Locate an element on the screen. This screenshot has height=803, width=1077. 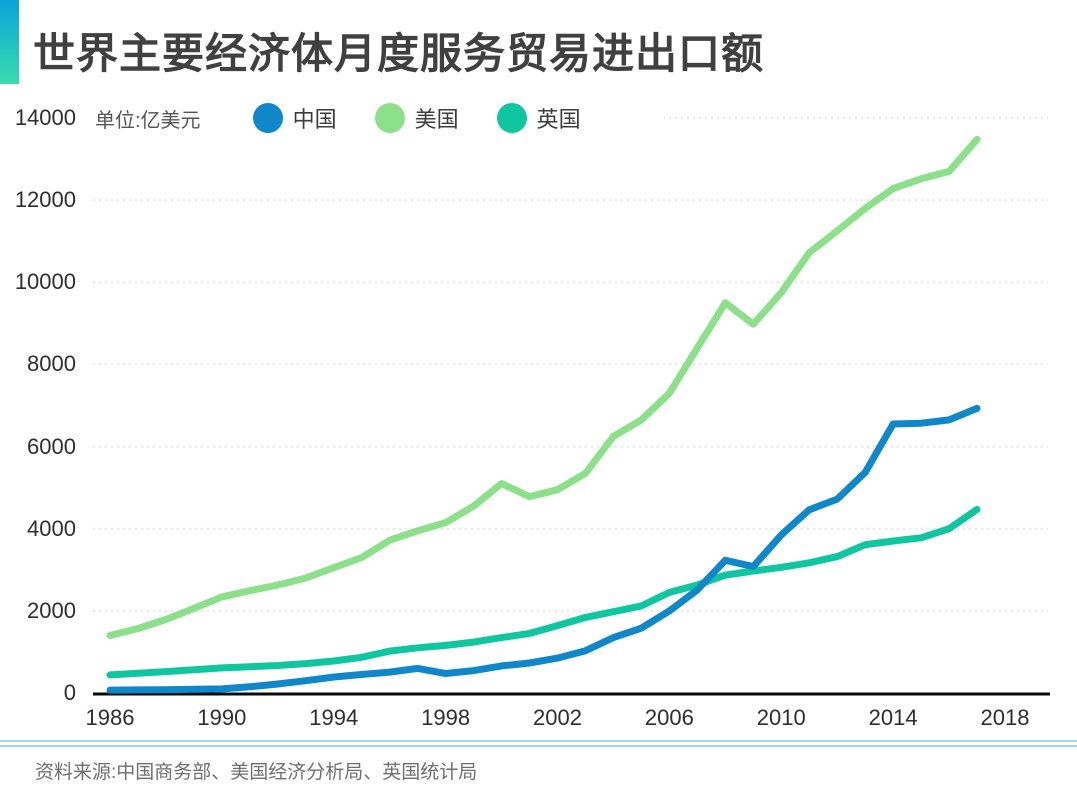
x-tick-label: 1994 is located at coordinates (334, 717).